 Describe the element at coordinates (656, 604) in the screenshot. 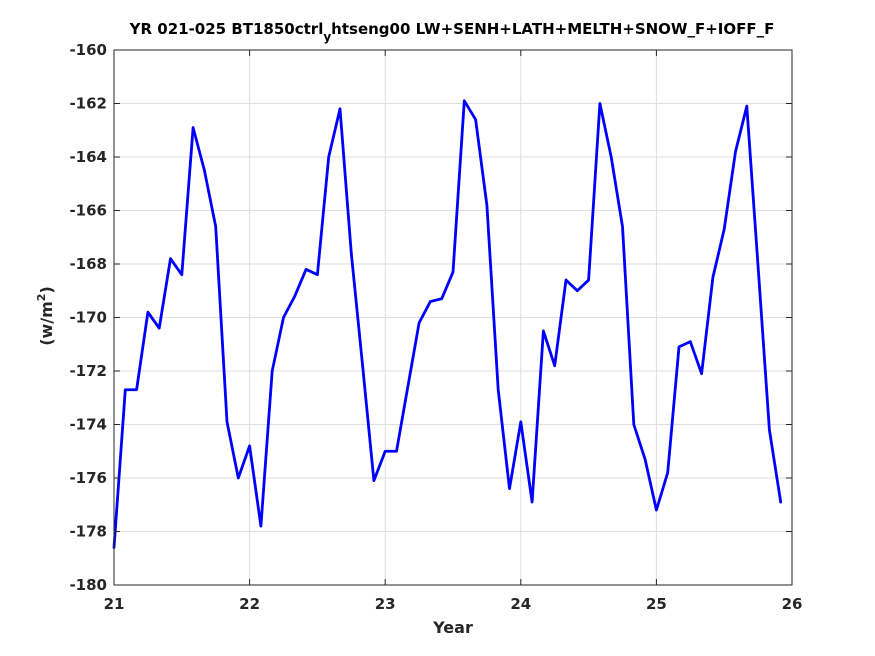

I see `x-tick-label: 25` at that location.